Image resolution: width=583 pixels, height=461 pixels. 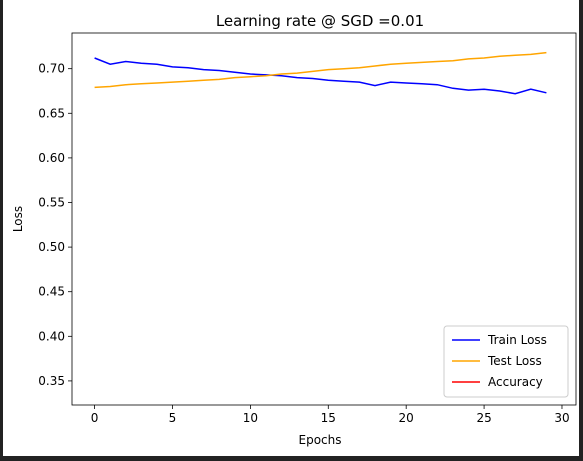 What do you see at coordinates (95, 418) in the screenshot?
I see `x-tick-label: 0` at bounding box center [95, 418].